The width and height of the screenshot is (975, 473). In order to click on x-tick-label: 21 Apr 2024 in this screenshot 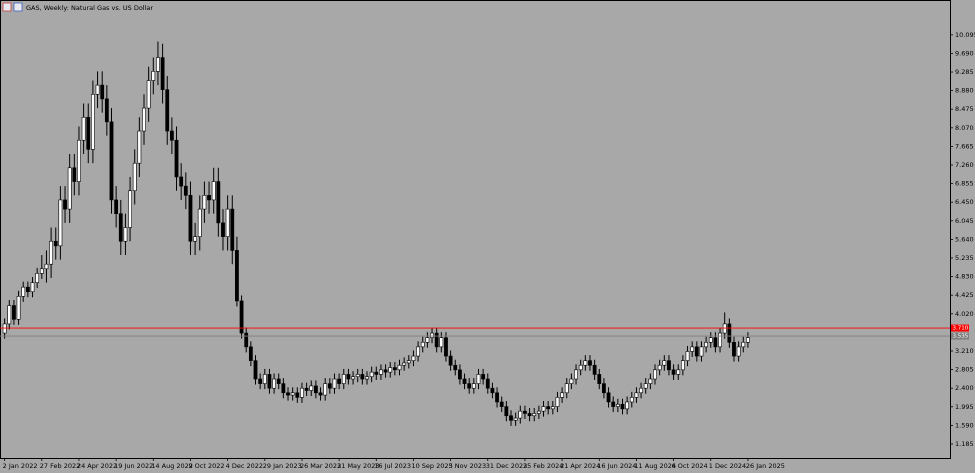, I will do `click(580, 466)`.